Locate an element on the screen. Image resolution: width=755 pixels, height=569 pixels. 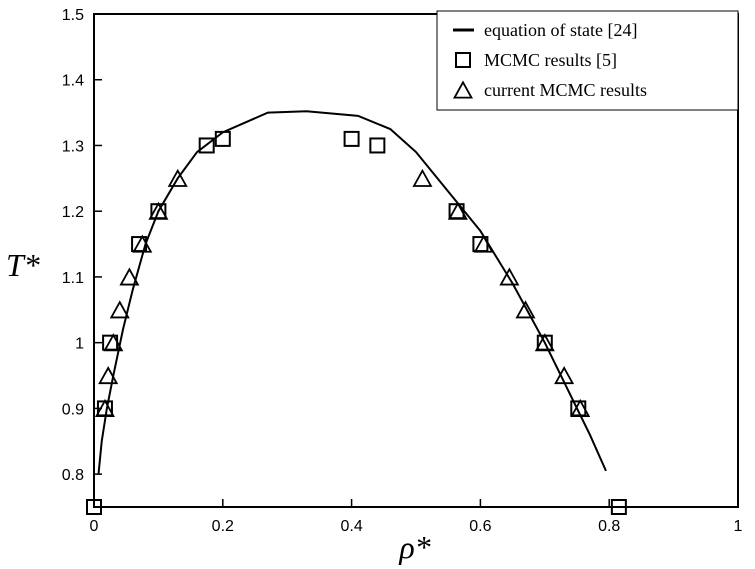
y-axis-title: T* is located at coordinates (23, 265).